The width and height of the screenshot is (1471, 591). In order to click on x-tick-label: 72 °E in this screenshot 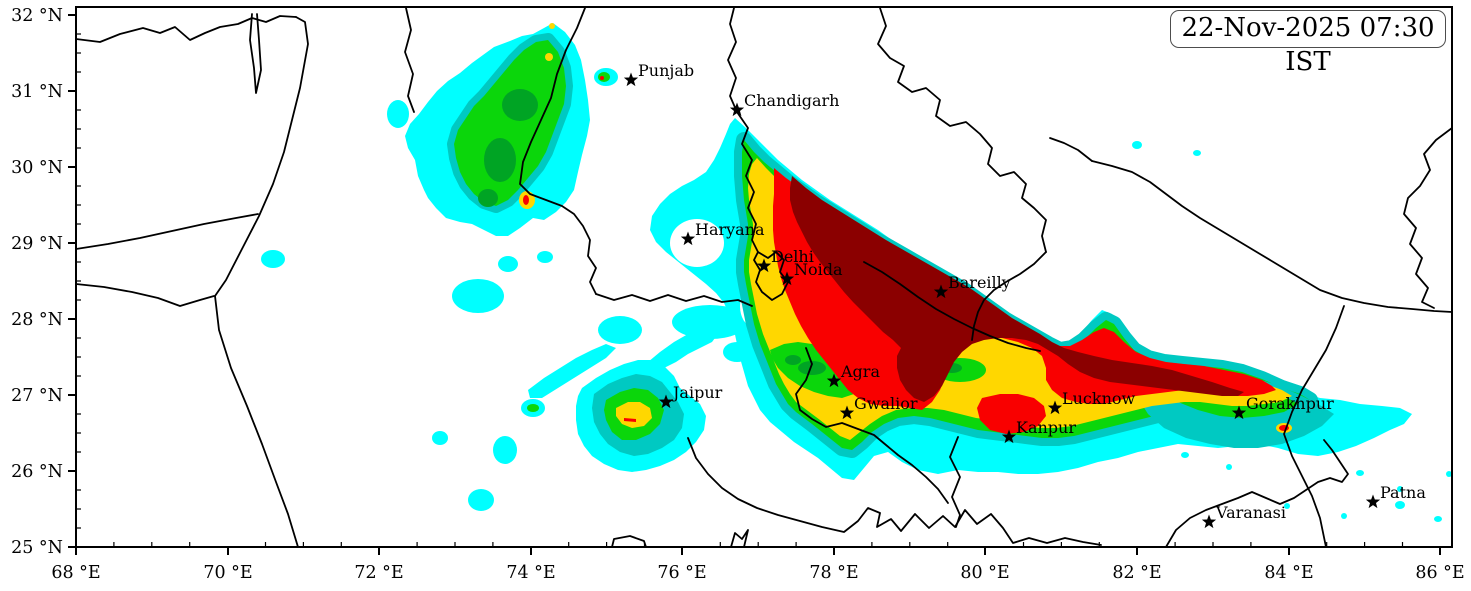, I will do `click(378, 573)`.